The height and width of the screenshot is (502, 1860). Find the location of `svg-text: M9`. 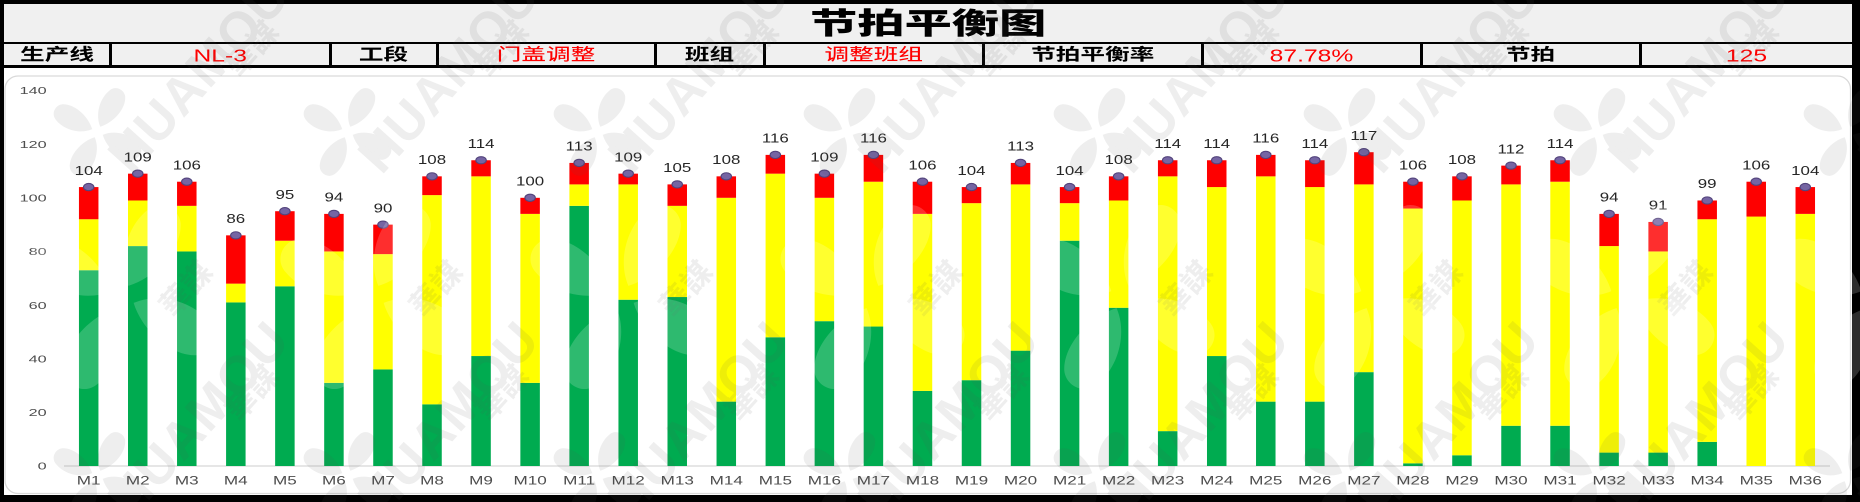

svg-text: M9 is located at coordinates (481, 481).